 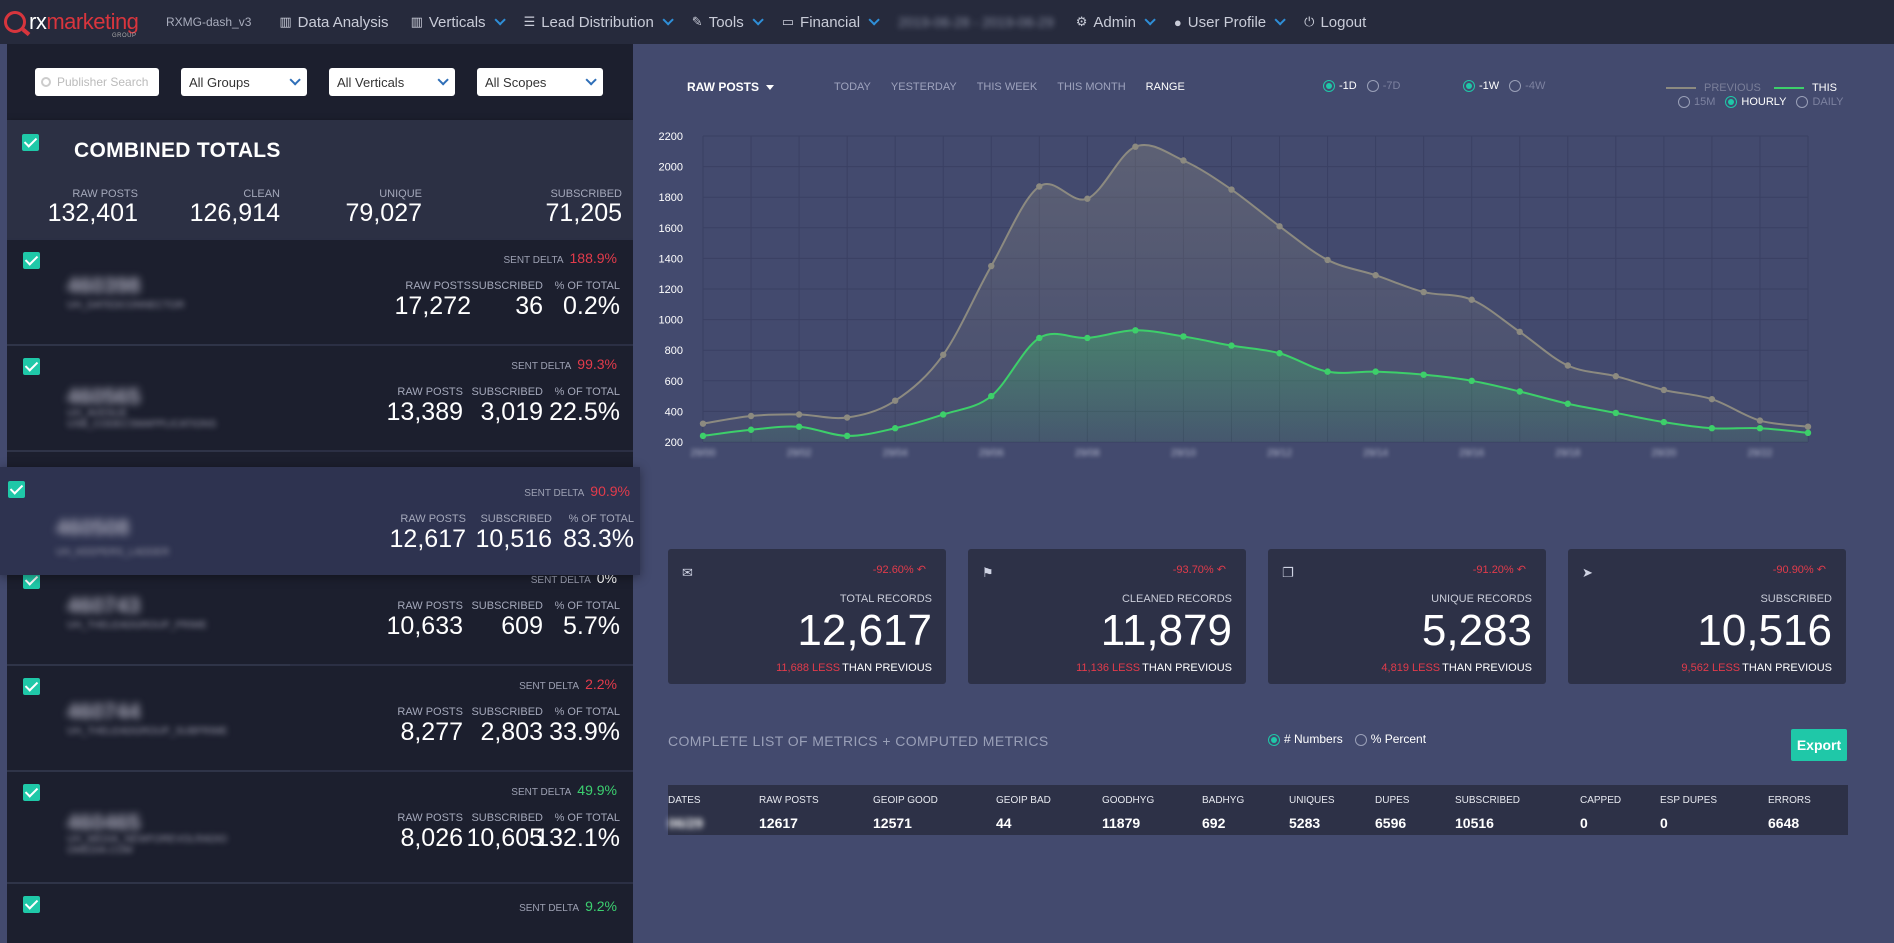 I want to click on publisher-id: 460565, so click(x=104, y=396).